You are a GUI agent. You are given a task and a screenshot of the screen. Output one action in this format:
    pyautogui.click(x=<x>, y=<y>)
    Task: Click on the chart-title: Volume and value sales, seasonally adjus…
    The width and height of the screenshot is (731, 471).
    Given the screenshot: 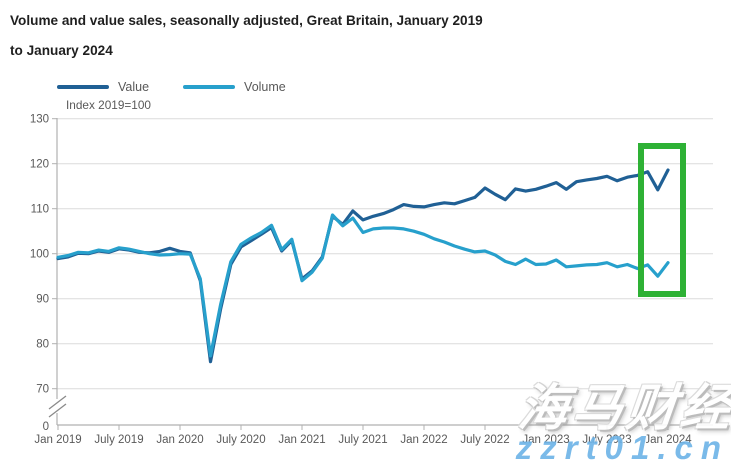 What is the action you would take?
    pyautogui.click(x=360, y=36)
    